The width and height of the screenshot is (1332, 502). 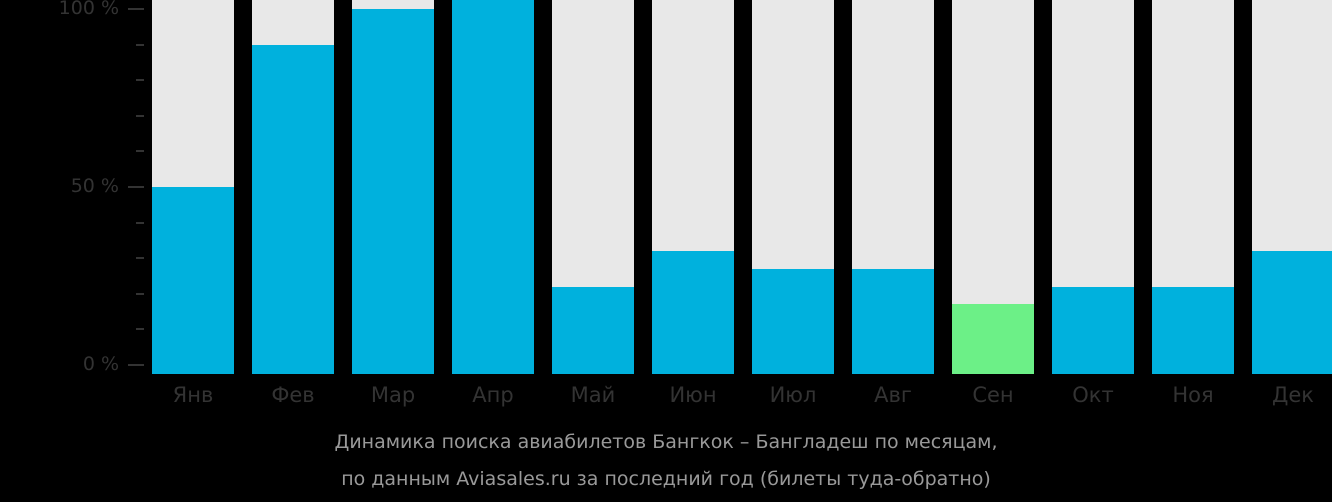 I want to click on y-axis-label: 100 %, so click(x=88, y=9).